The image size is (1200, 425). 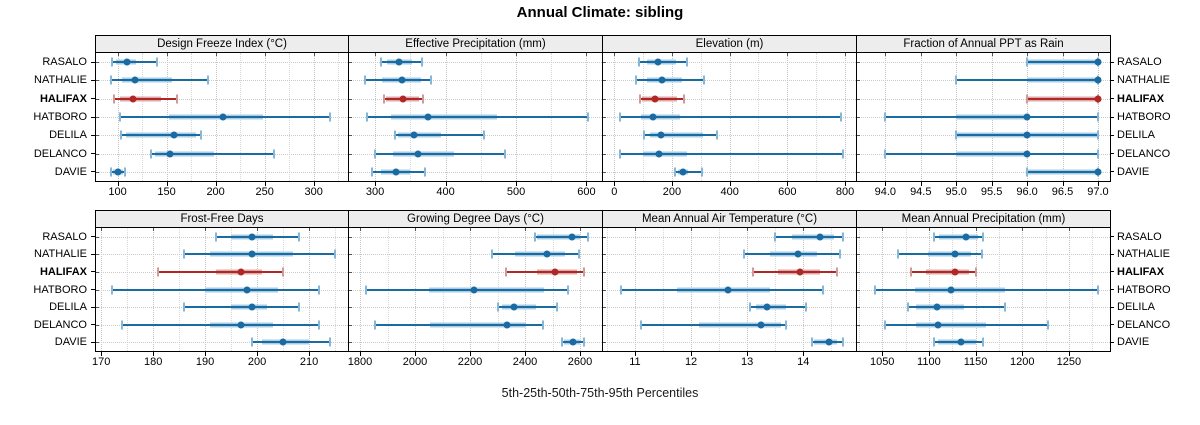 I want to click on x-tick-label: 500, so click(x=516, y=192).